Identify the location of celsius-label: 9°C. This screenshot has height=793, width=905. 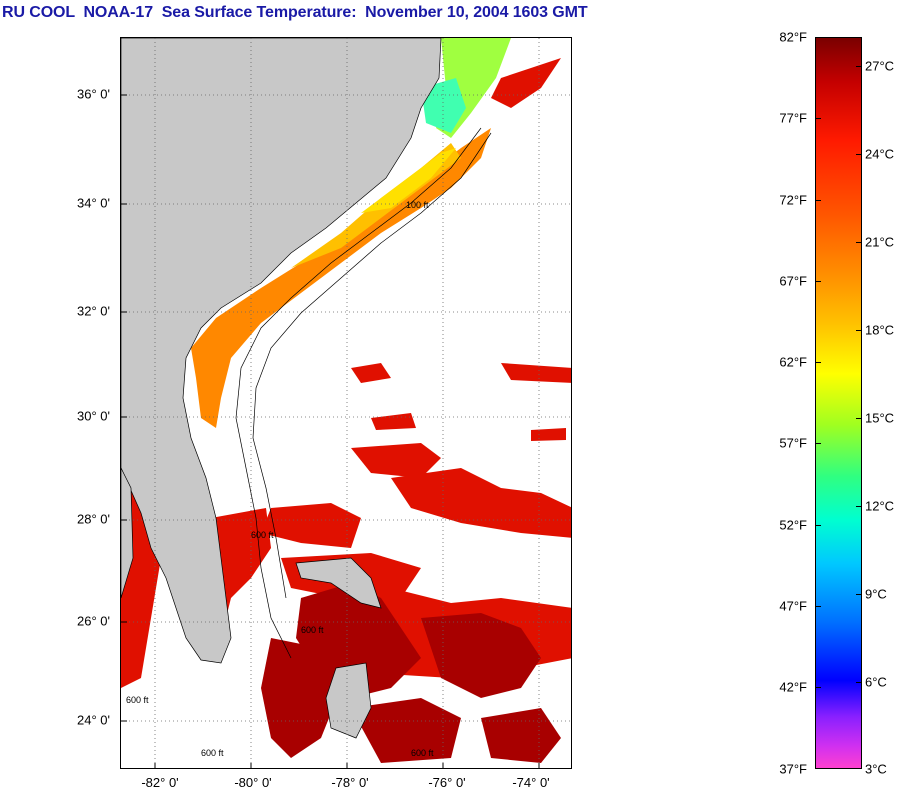
(876, 594).